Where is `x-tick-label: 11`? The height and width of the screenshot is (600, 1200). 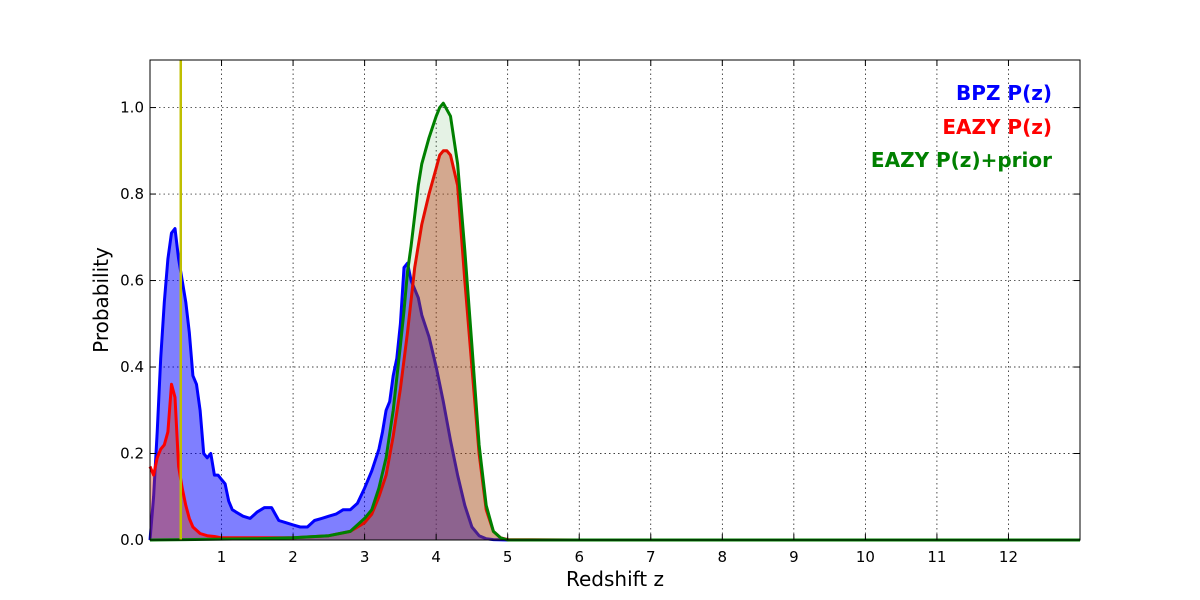
x-tick-label: 11 is located at coordinates (936, 557).